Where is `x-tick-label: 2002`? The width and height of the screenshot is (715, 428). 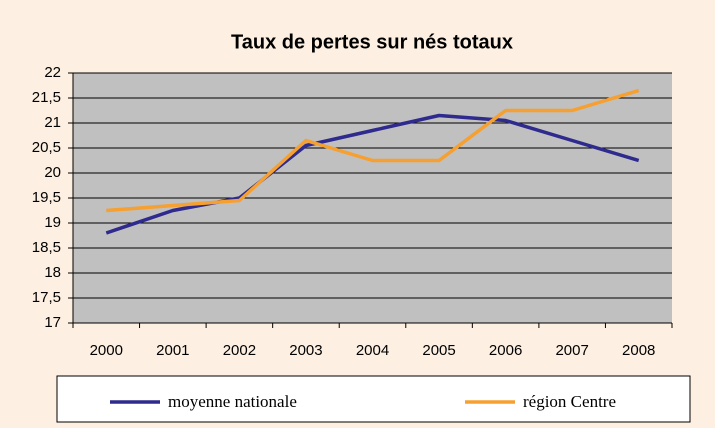
x-tick-label: 2002 is located at coordinates (239, 350).